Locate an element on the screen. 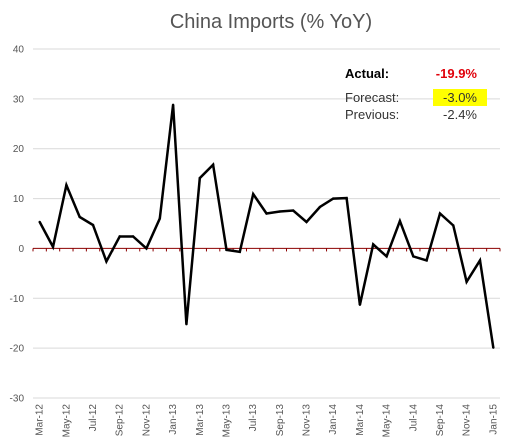 The image size is (511, 444). x-tick-label: Jan-13 is located at coordinates (173, 419).